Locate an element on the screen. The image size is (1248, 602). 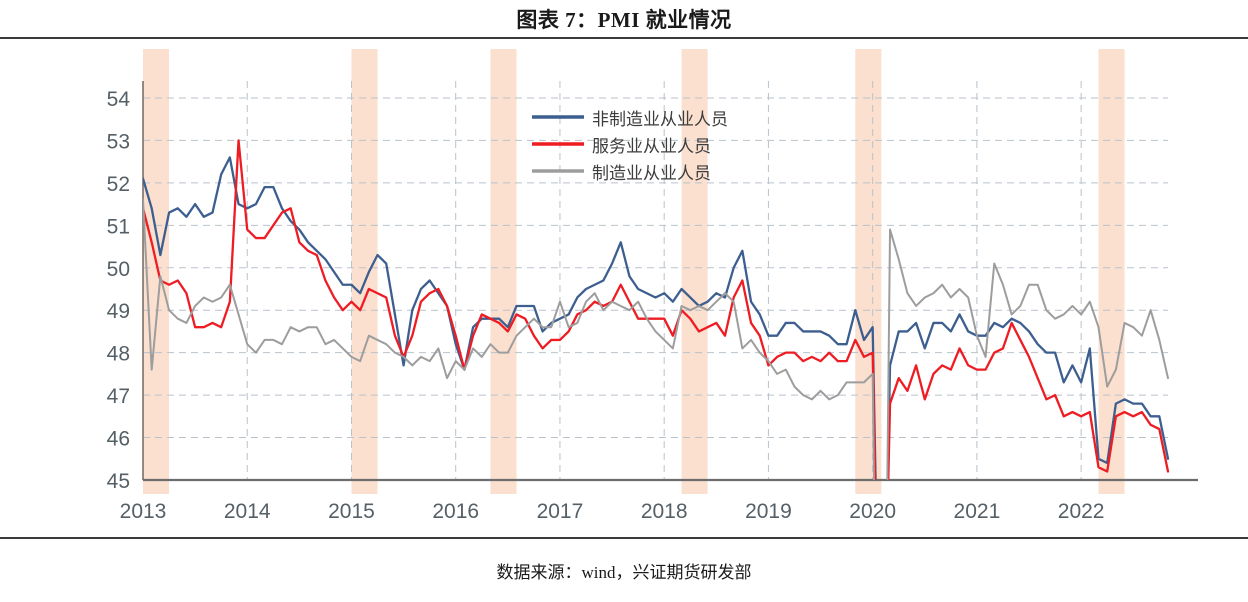
y-tick-label: 51 is located at coordinates (118, 226).